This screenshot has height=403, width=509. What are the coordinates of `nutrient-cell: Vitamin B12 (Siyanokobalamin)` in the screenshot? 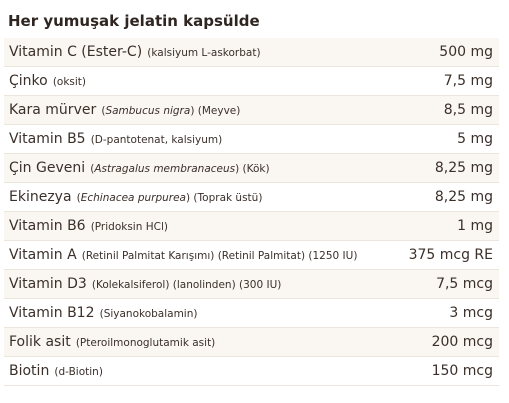 It's located at (196, 313).